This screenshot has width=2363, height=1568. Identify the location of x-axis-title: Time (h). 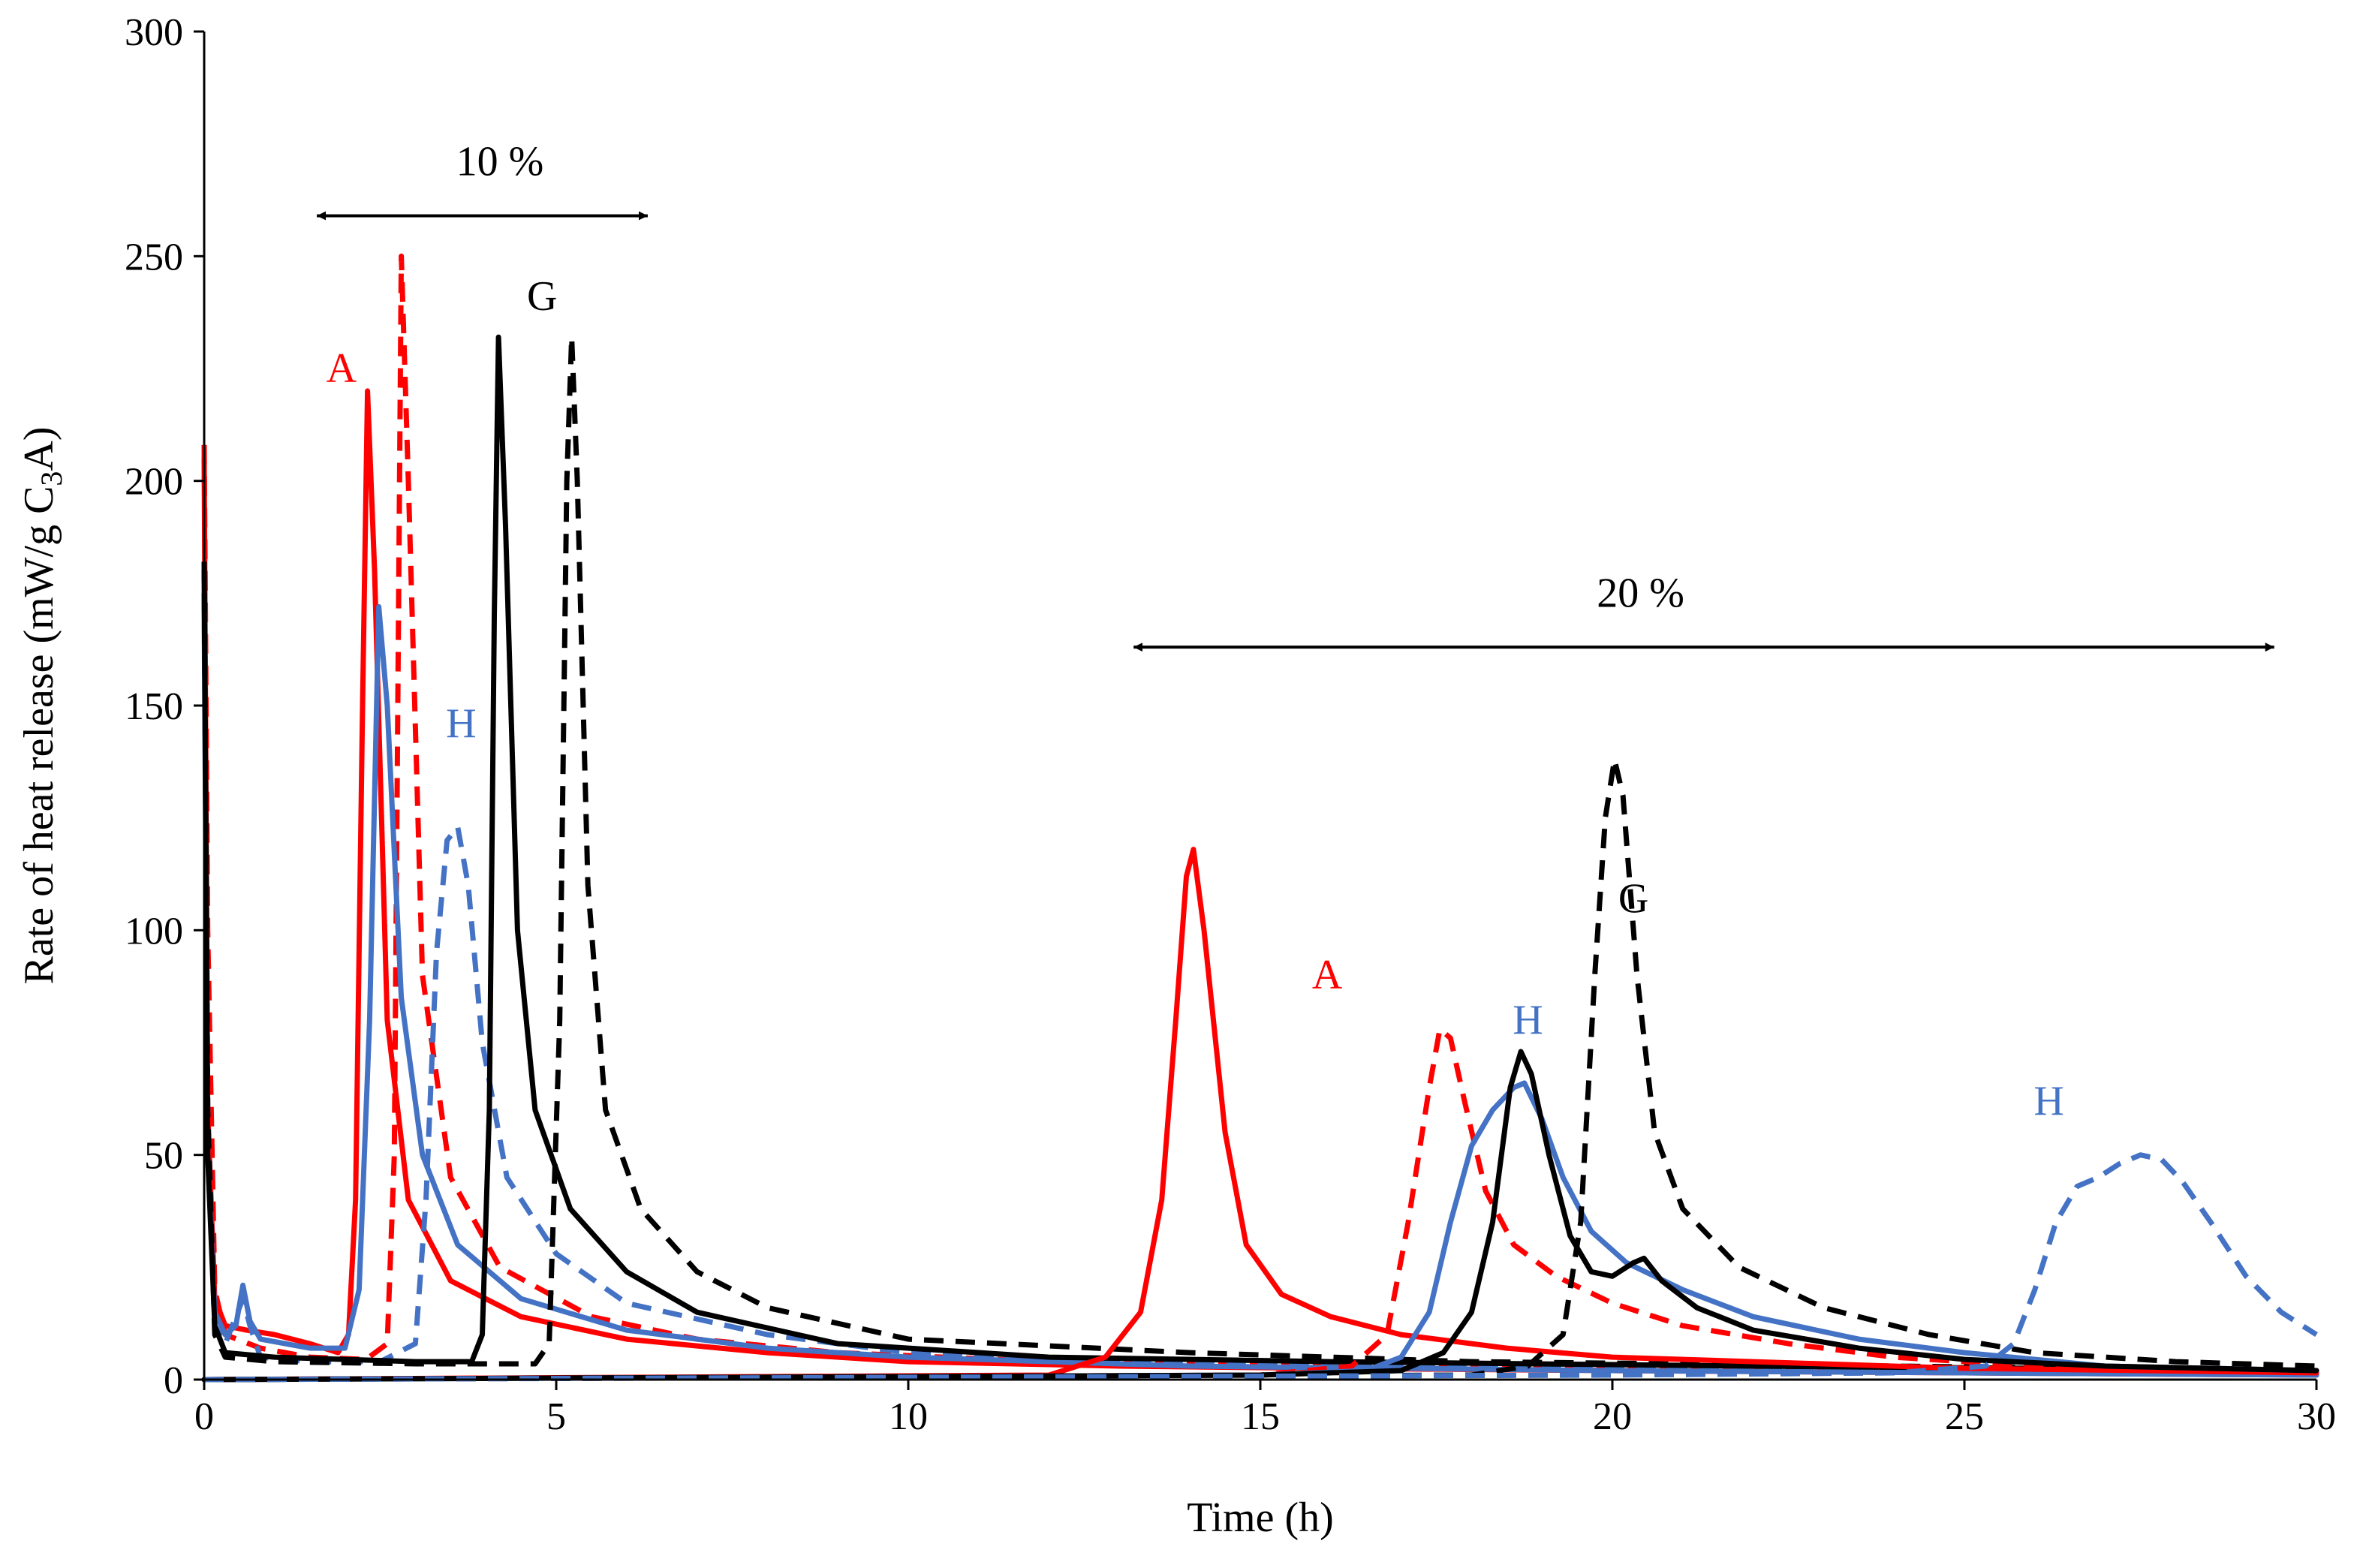
(1261, 1517).